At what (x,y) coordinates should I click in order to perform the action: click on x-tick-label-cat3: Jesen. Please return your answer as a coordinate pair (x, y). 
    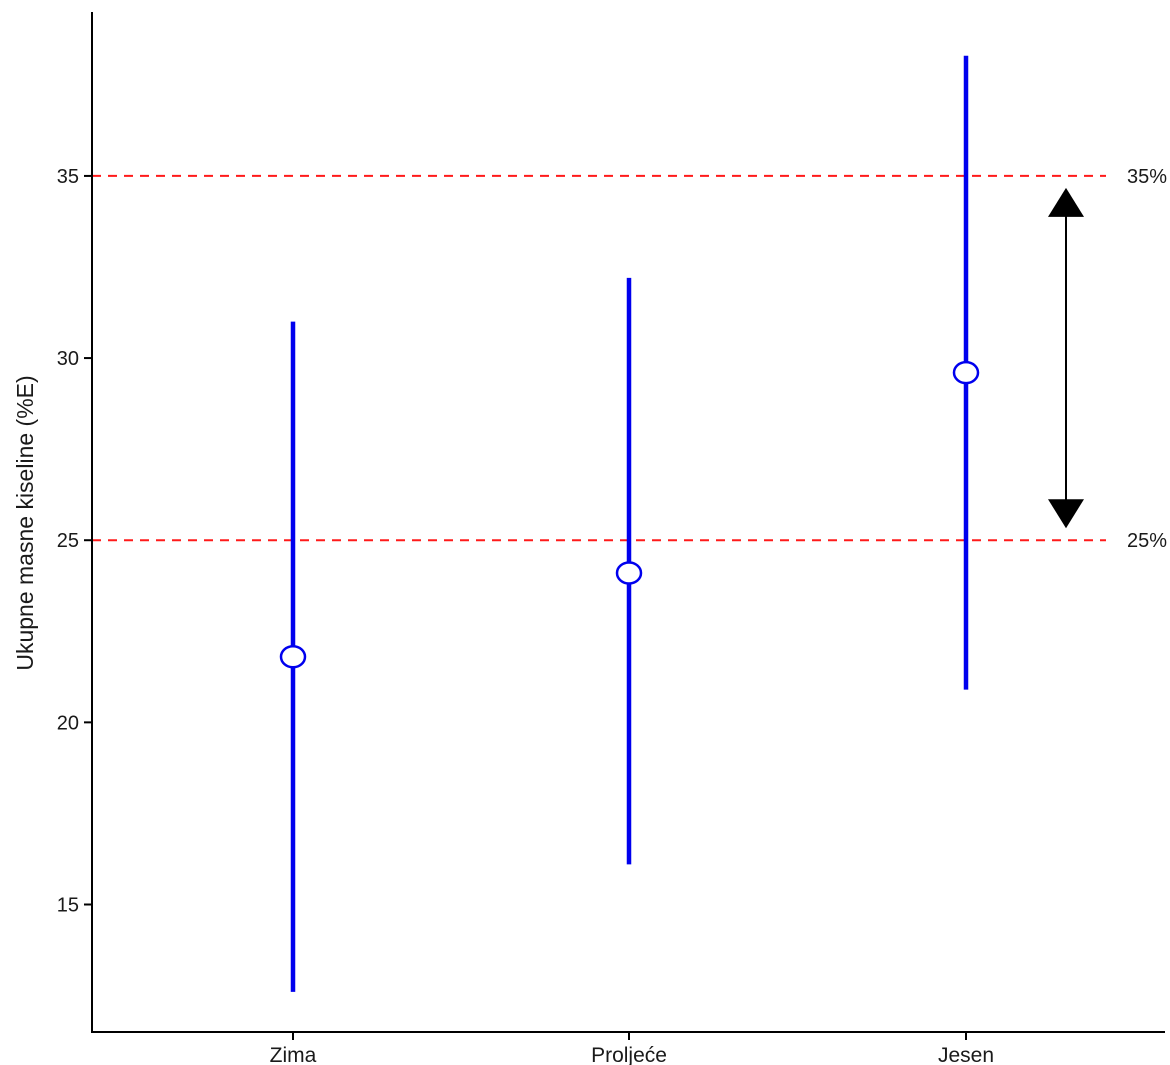
    Looking at the image, I should click on (966, 1054).